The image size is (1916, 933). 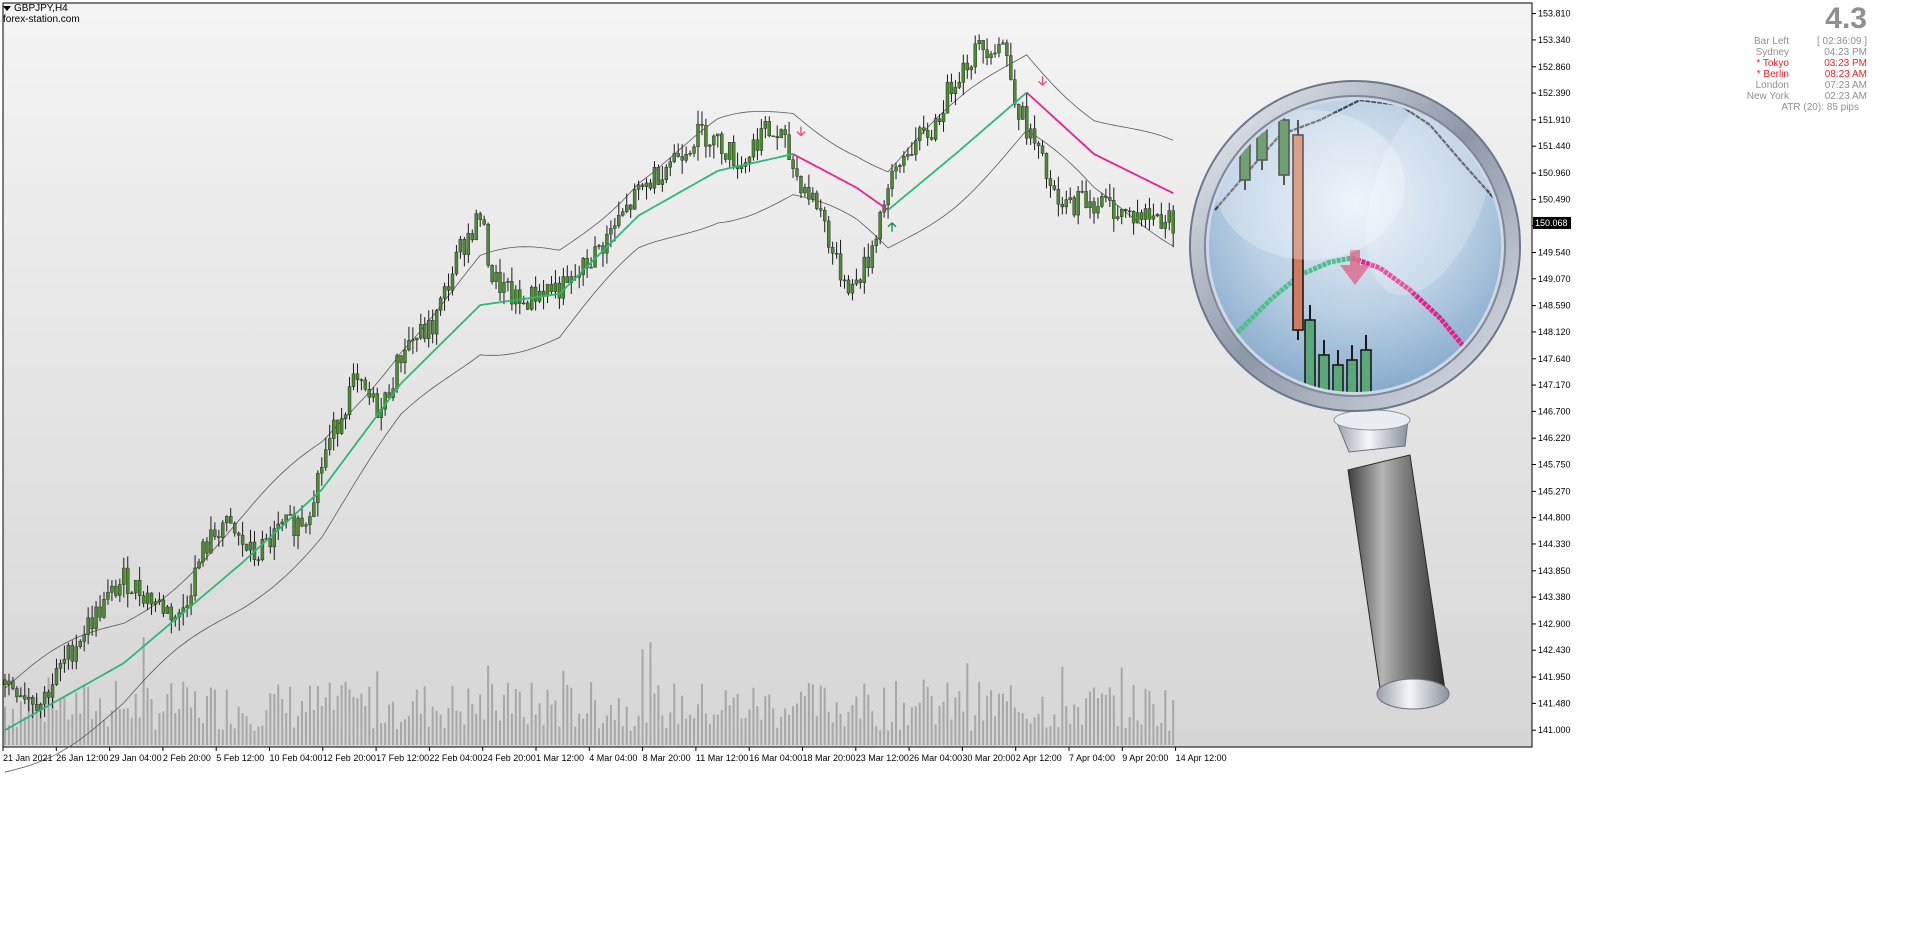 What do you see at coordinates (41, 8) in the screenshot?
I see `symbol-label: GBPJPY,H4` at bounding box center [41, 8].